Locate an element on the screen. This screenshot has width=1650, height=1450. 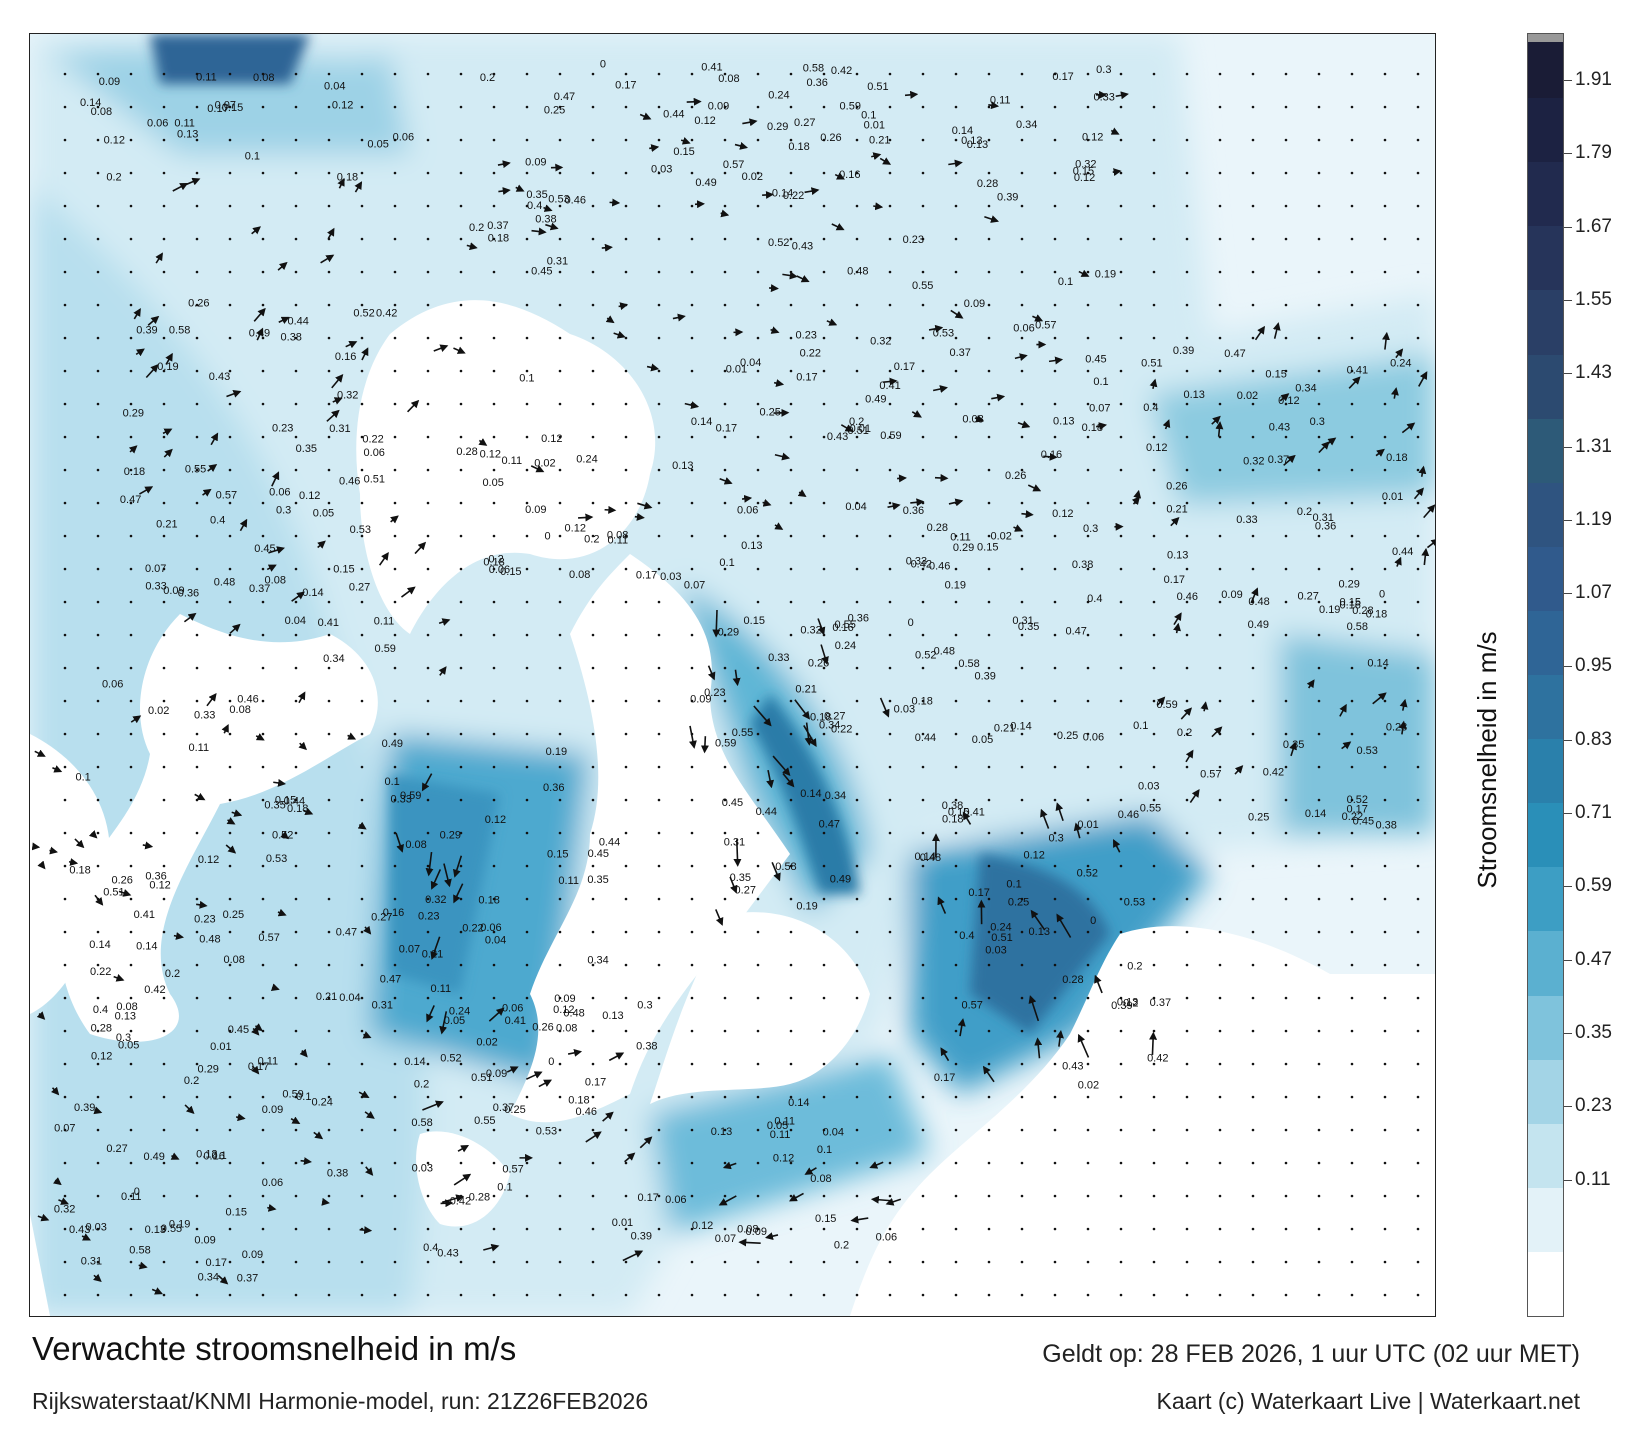
speed-value-label: 0.33 is located at coordinates (778, 658).